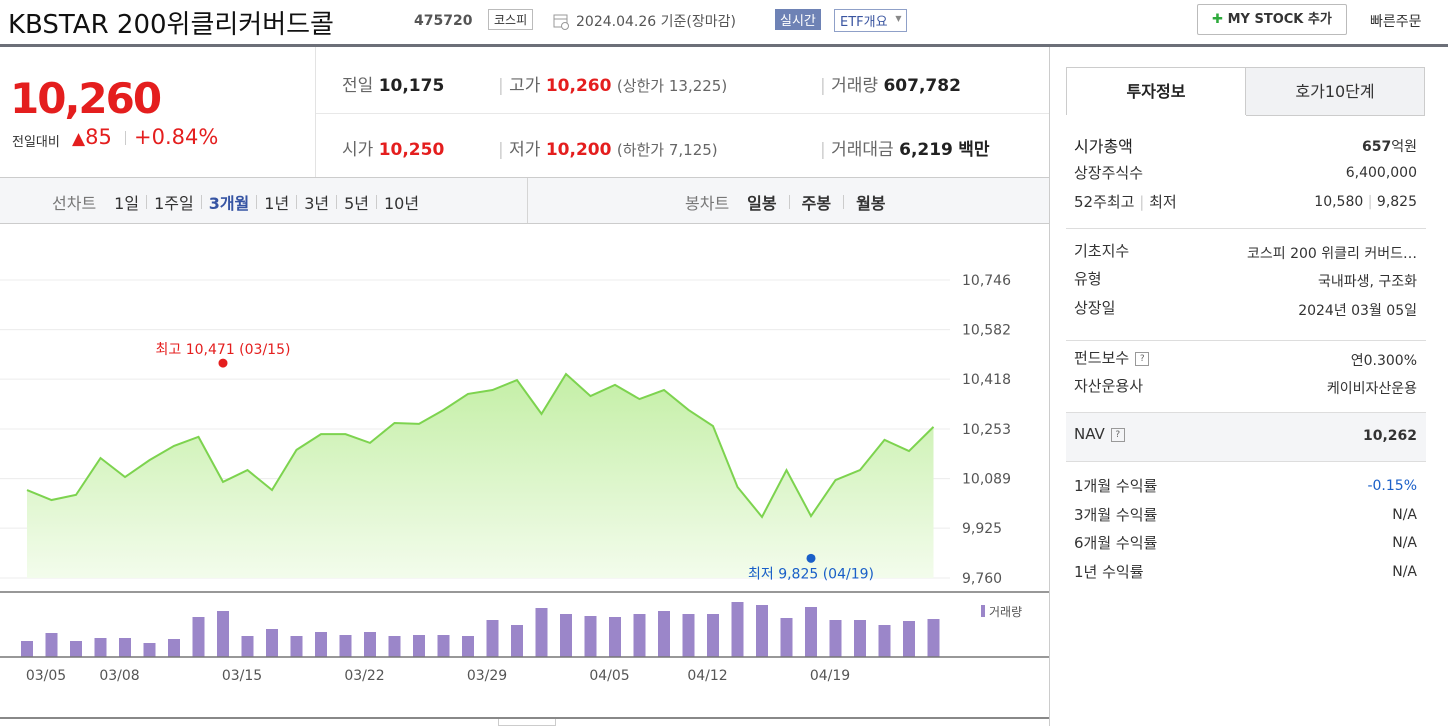 The height and width of the screenshot is (726, 1448). I want to click on candle-tab: 주봉, so click(816, 203).